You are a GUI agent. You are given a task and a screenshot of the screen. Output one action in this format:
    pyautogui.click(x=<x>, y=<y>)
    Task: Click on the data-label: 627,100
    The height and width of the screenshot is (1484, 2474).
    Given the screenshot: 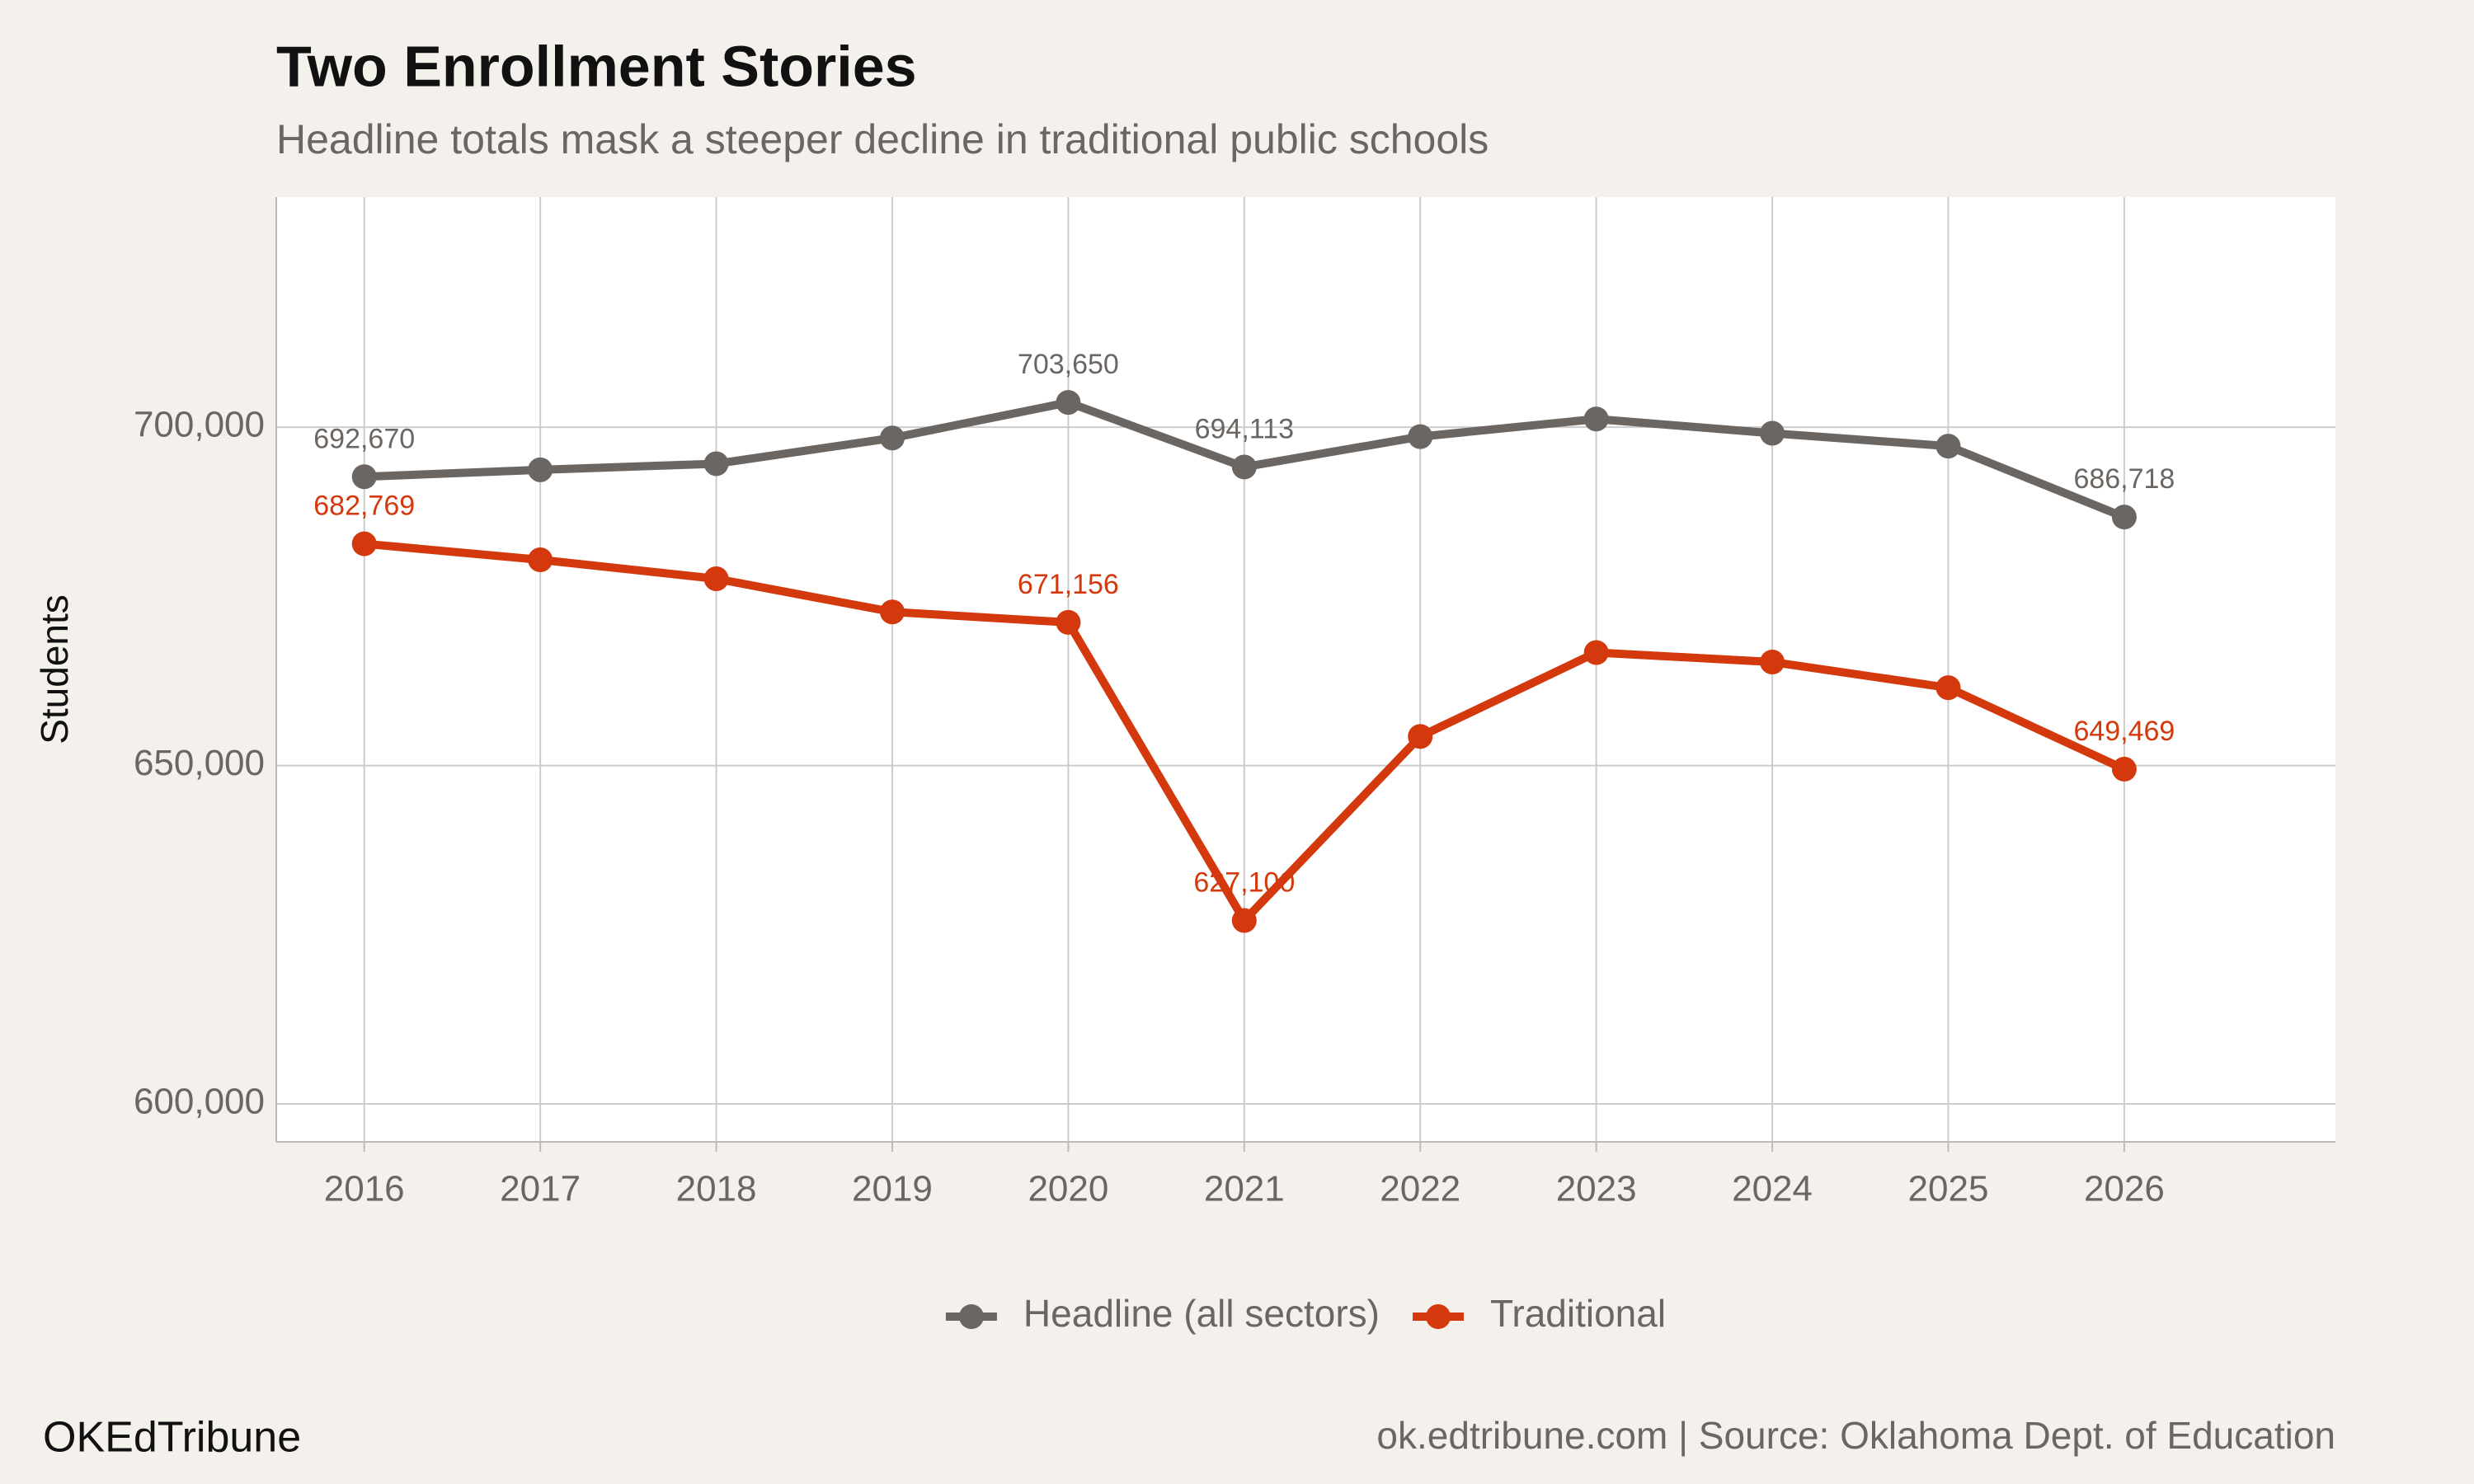 What is the action you would take?
    pyautogui.click(x=1244, y=883)
    